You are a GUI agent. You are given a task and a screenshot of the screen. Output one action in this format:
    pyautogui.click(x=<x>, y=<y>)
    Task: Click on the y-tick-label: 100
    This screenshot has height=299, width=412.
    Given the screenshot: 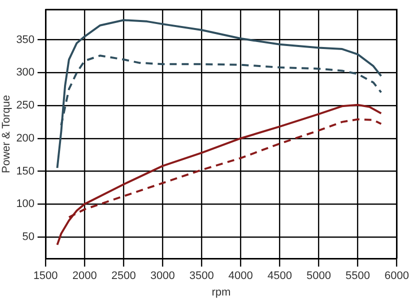 What is the action you would take?
    pyautogui.click(x=25, y=204)
    